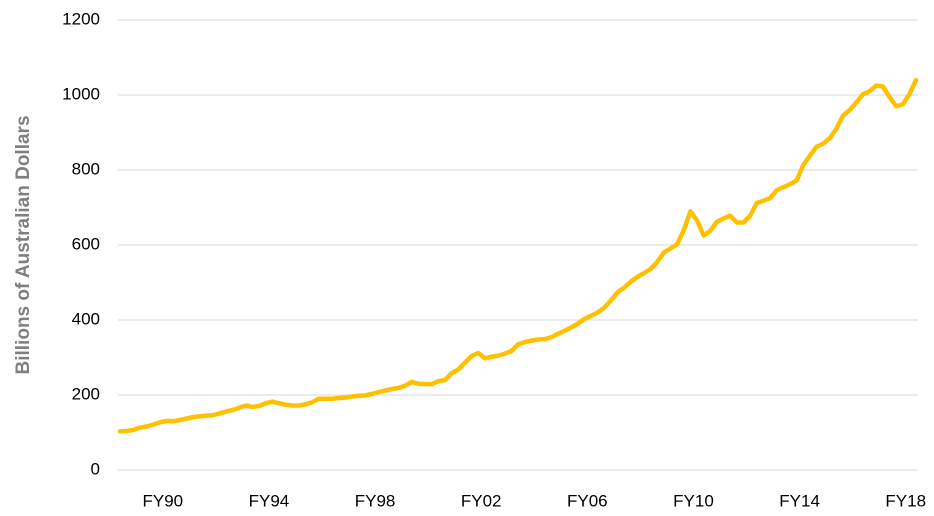 The image size is (934, 516). I want to click on y-tick-label: 800, so click(86, 168).